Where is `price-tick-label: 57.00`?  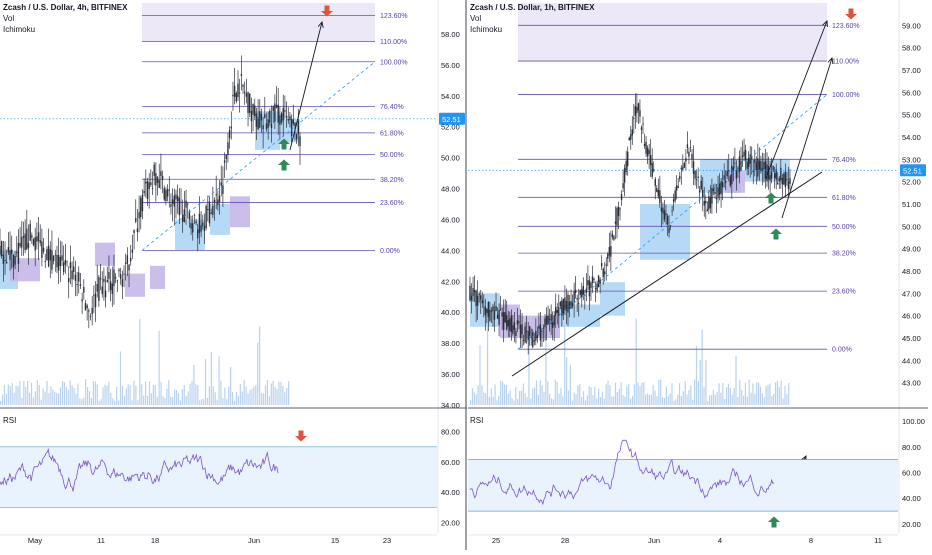 price-tick-label: 57.00 is located at coordinates (911, 70).